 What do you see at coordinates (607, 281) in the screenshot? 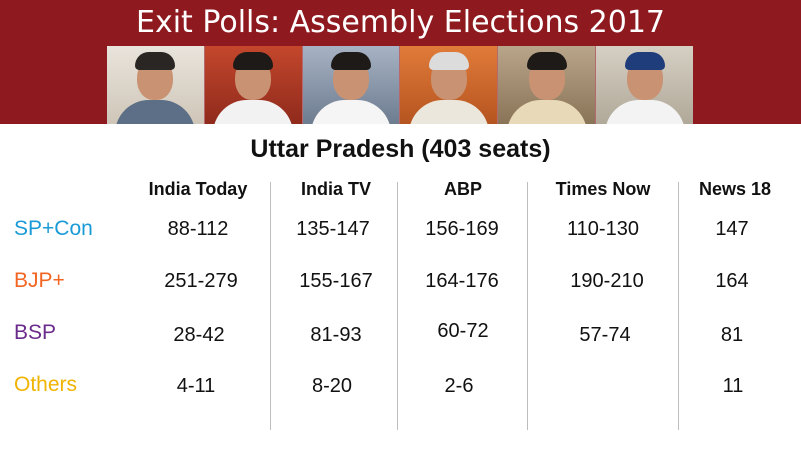
I see `table-cell: 190-210` at bounding box center [607, 281].